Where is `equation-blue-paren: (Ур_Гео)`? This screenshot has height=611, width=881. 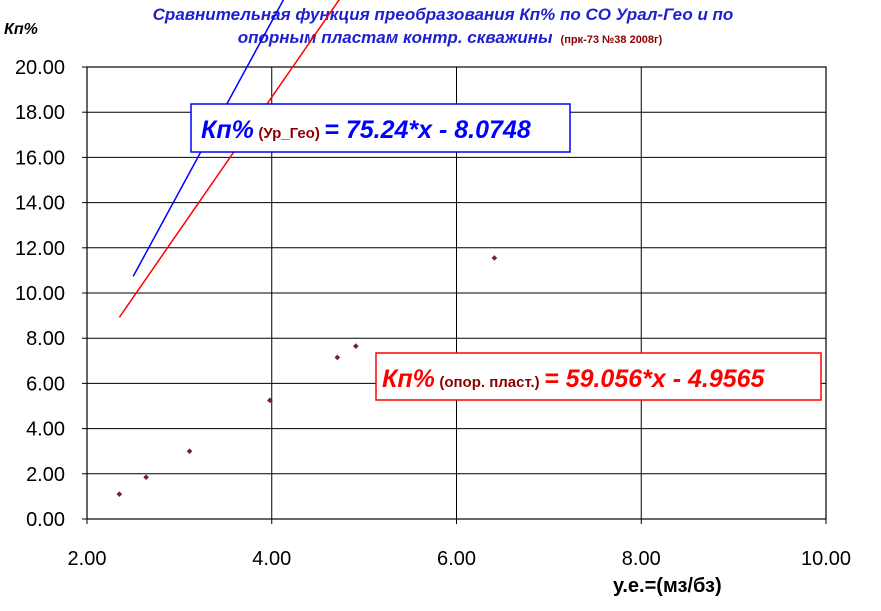 equation-blue-paren: (Ур_Гео) is located at coordinates (289, 133).